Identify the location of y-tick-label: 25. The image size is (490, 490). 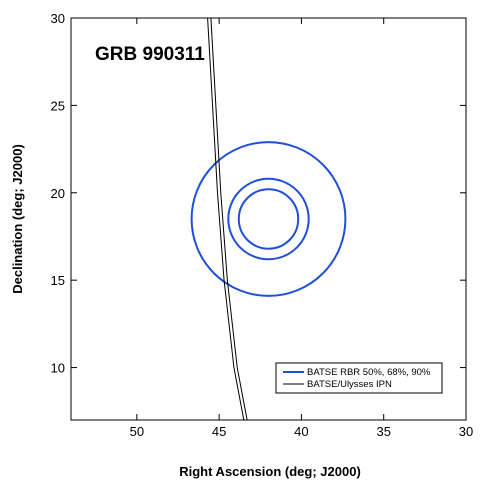
(58, 105).